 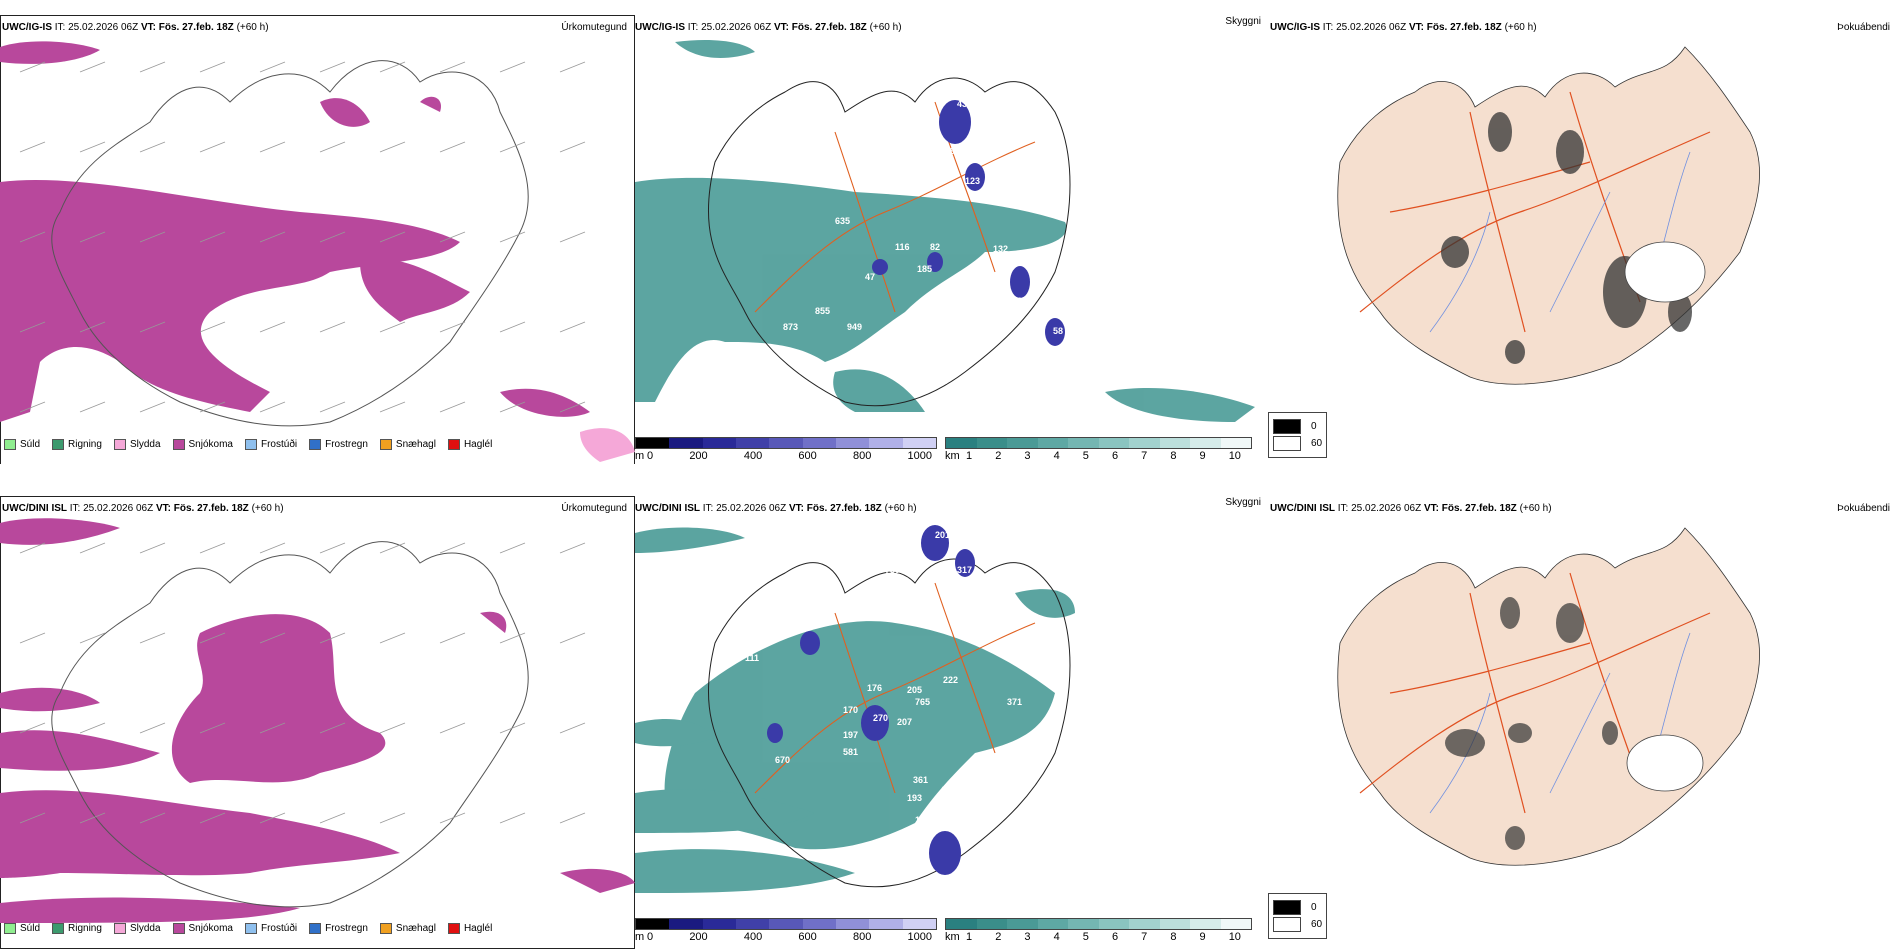 What do you see at coordinates (947, 790) in the screenshot?
I see `cloud-base-label: 495` at bounding box center [947, 790].